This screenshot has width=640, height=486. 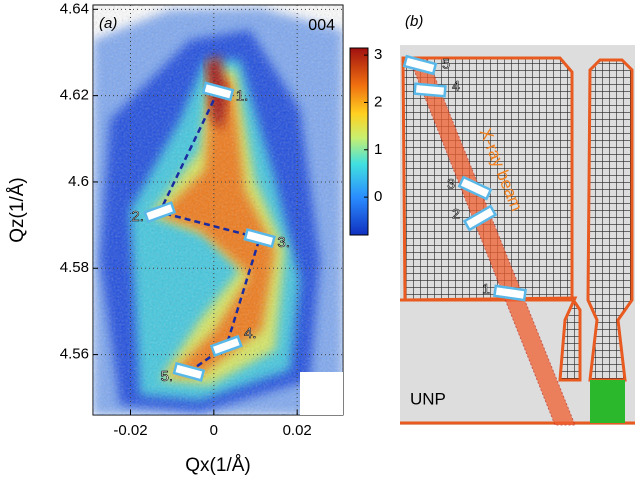 What do you see at coordinates (74, 354) in the screenshot?
I see `y-tick-label: 4.56` at bounding box center [74, 354].